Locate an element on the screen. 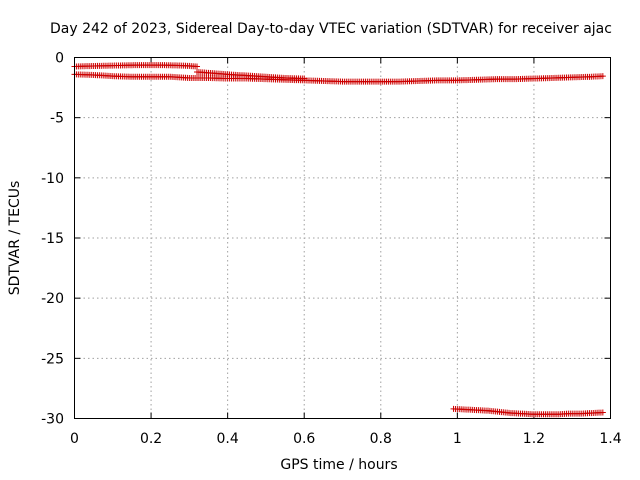 The height and width of the screenshot is (480, 640). x-tick-label: 0.4 is located at coordinates (228, 439).